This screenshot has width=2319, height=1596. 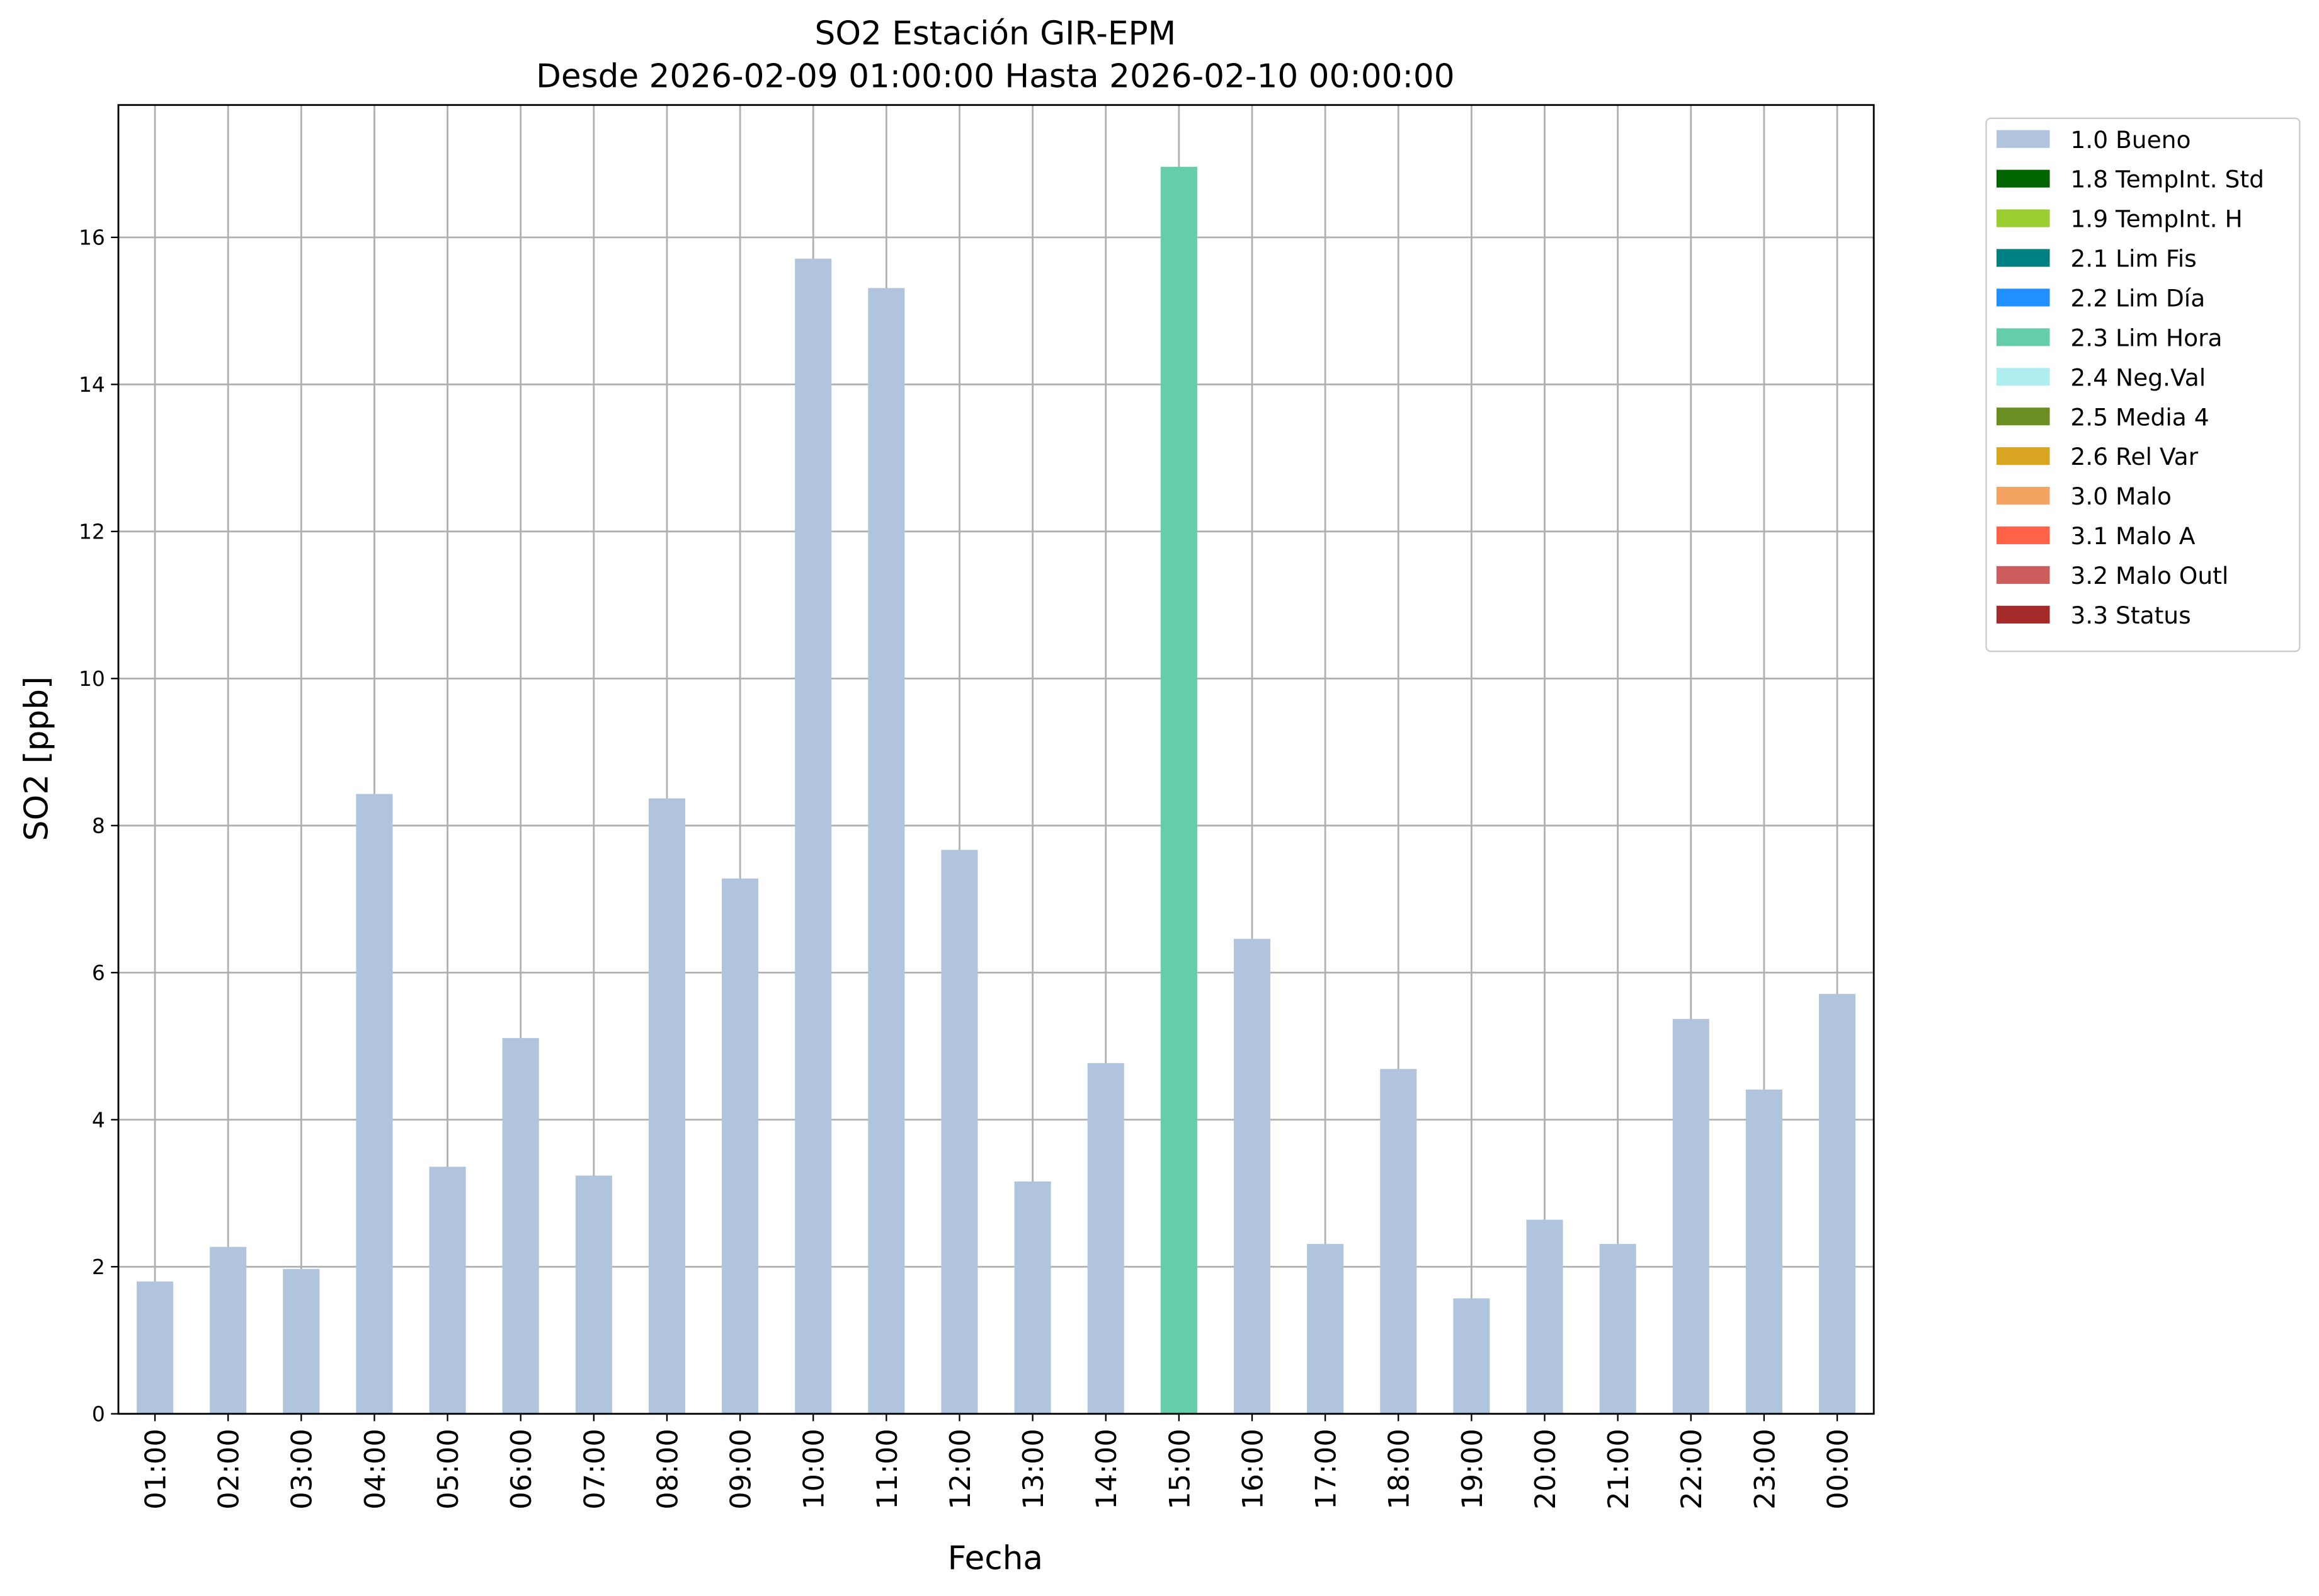 What do you see at coordinates (521, 1469) in the screenshot?
I see `x-tick-label: 06:00` at bounding box center [521, 1469].